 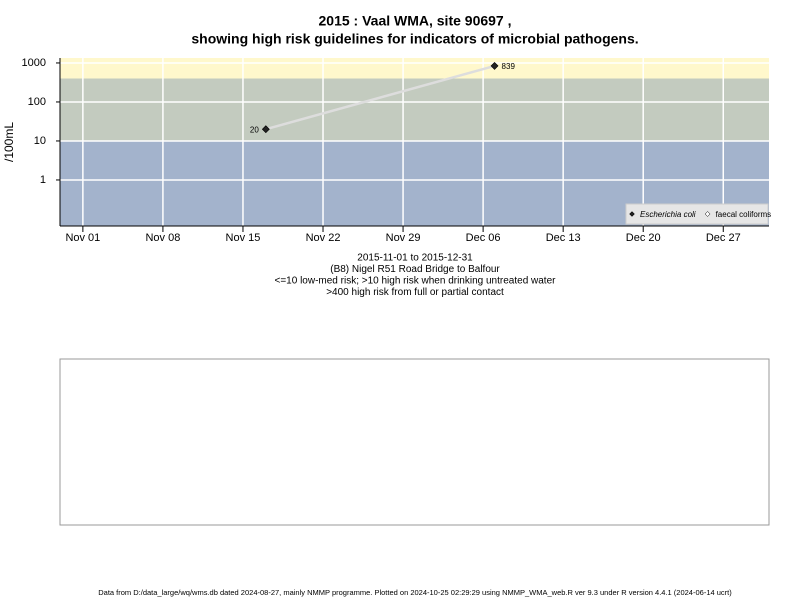 I want to click on series-line, so click(x=380, y=97).